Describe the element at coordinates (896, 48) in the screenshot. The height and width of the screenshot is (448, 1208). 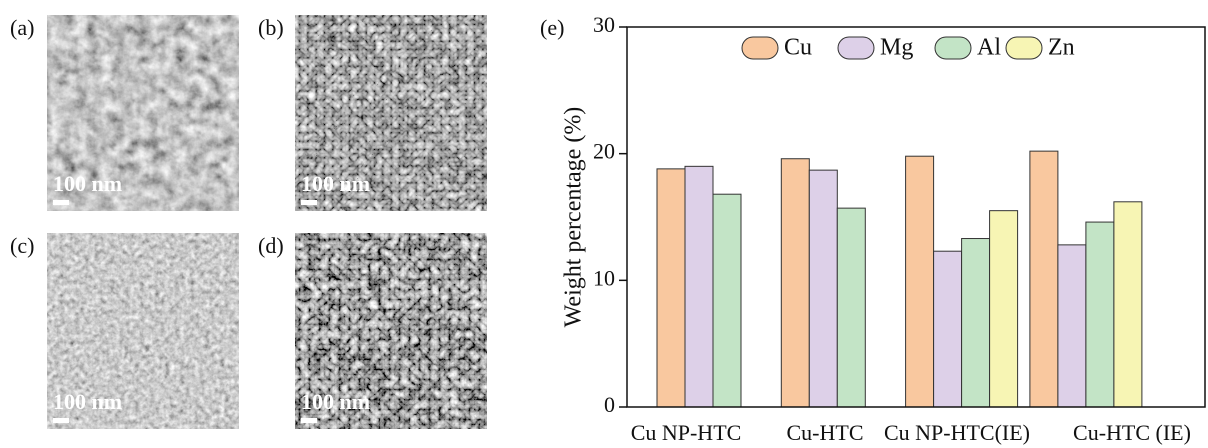
I see `legend-label: Mg` at that location.